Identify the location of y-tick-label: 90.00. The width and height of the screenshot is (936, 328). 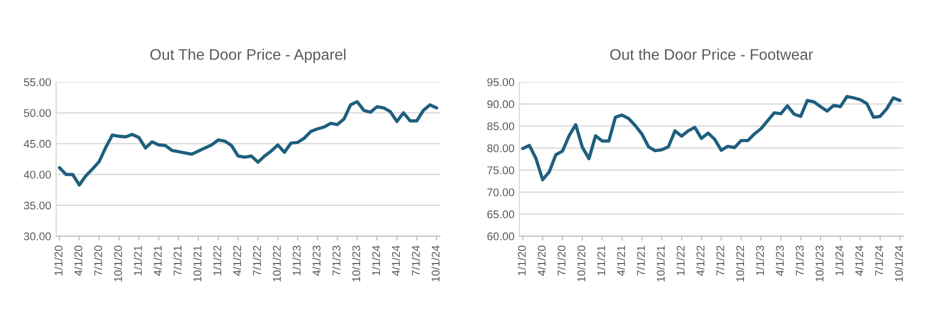
(500, 104).